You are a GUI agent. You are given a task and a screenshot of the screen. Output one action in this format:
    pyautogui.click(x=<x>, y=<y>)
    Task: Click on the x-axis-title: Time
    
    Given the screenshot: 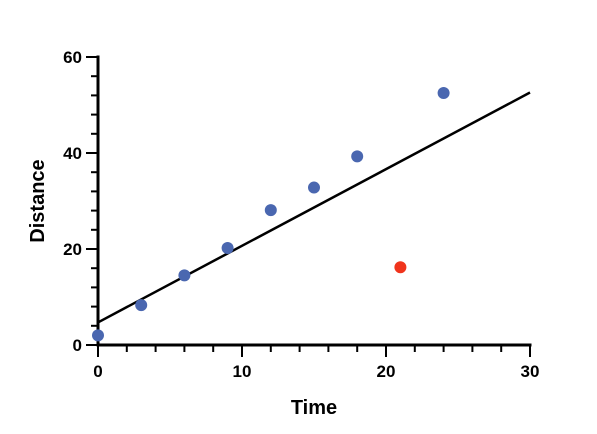 What is the action you would take?
    pyautogui.click(x=314, y=408)
    